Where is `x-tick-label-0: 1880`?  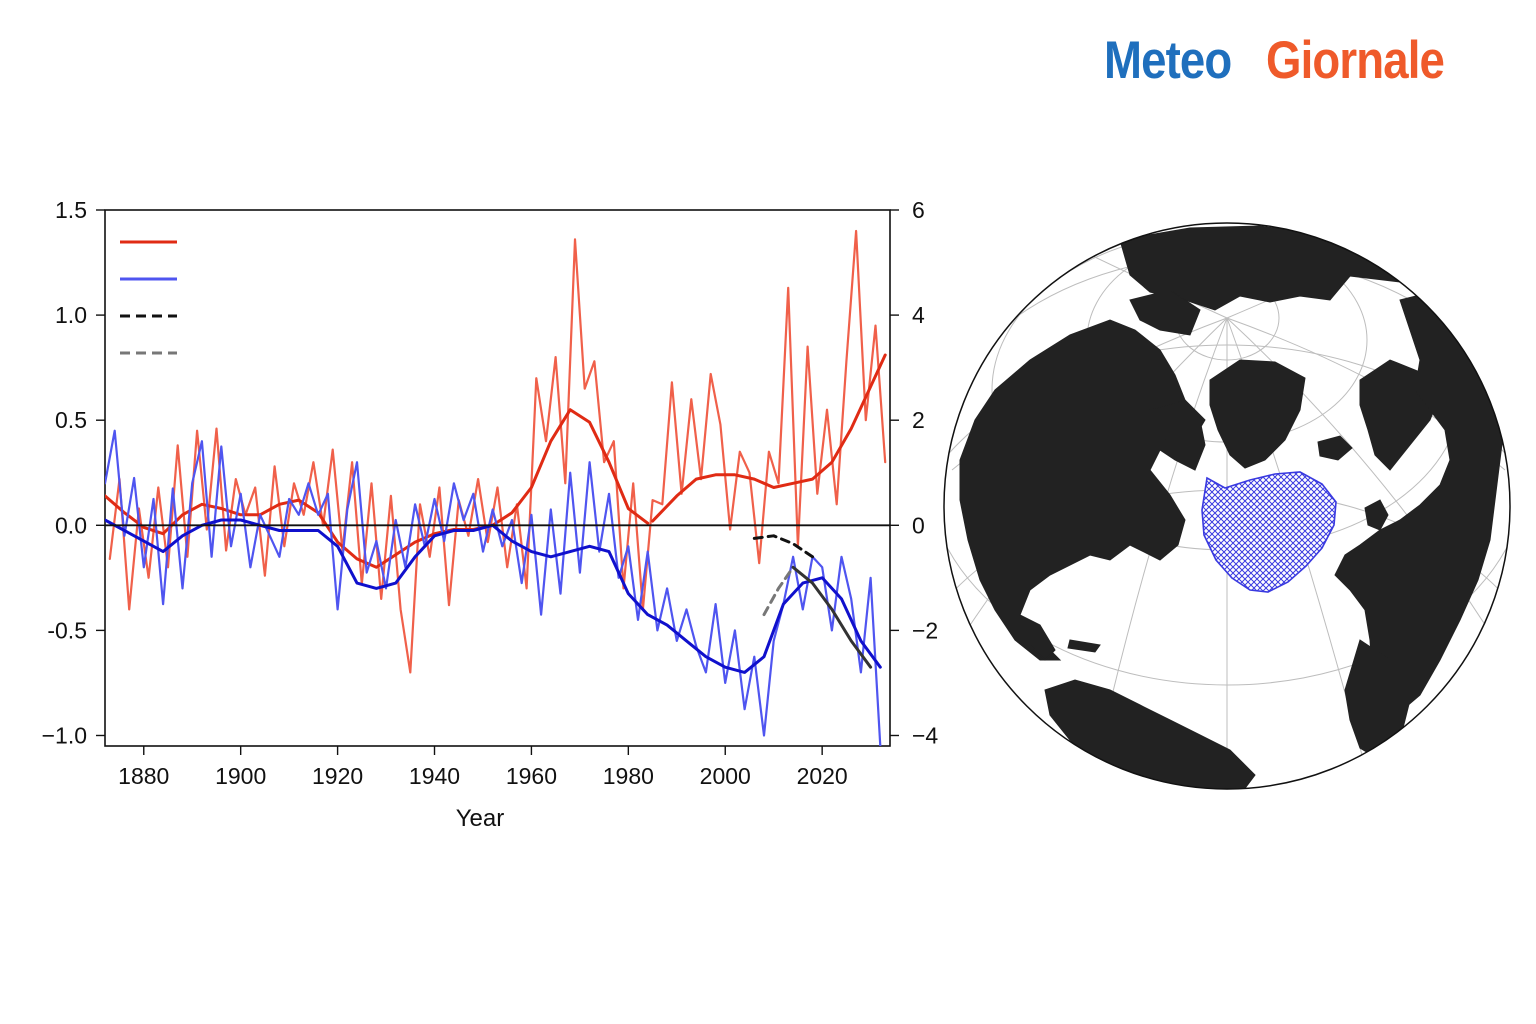
x-tick-label-0: 1880 is located at coordinates (143, 776).